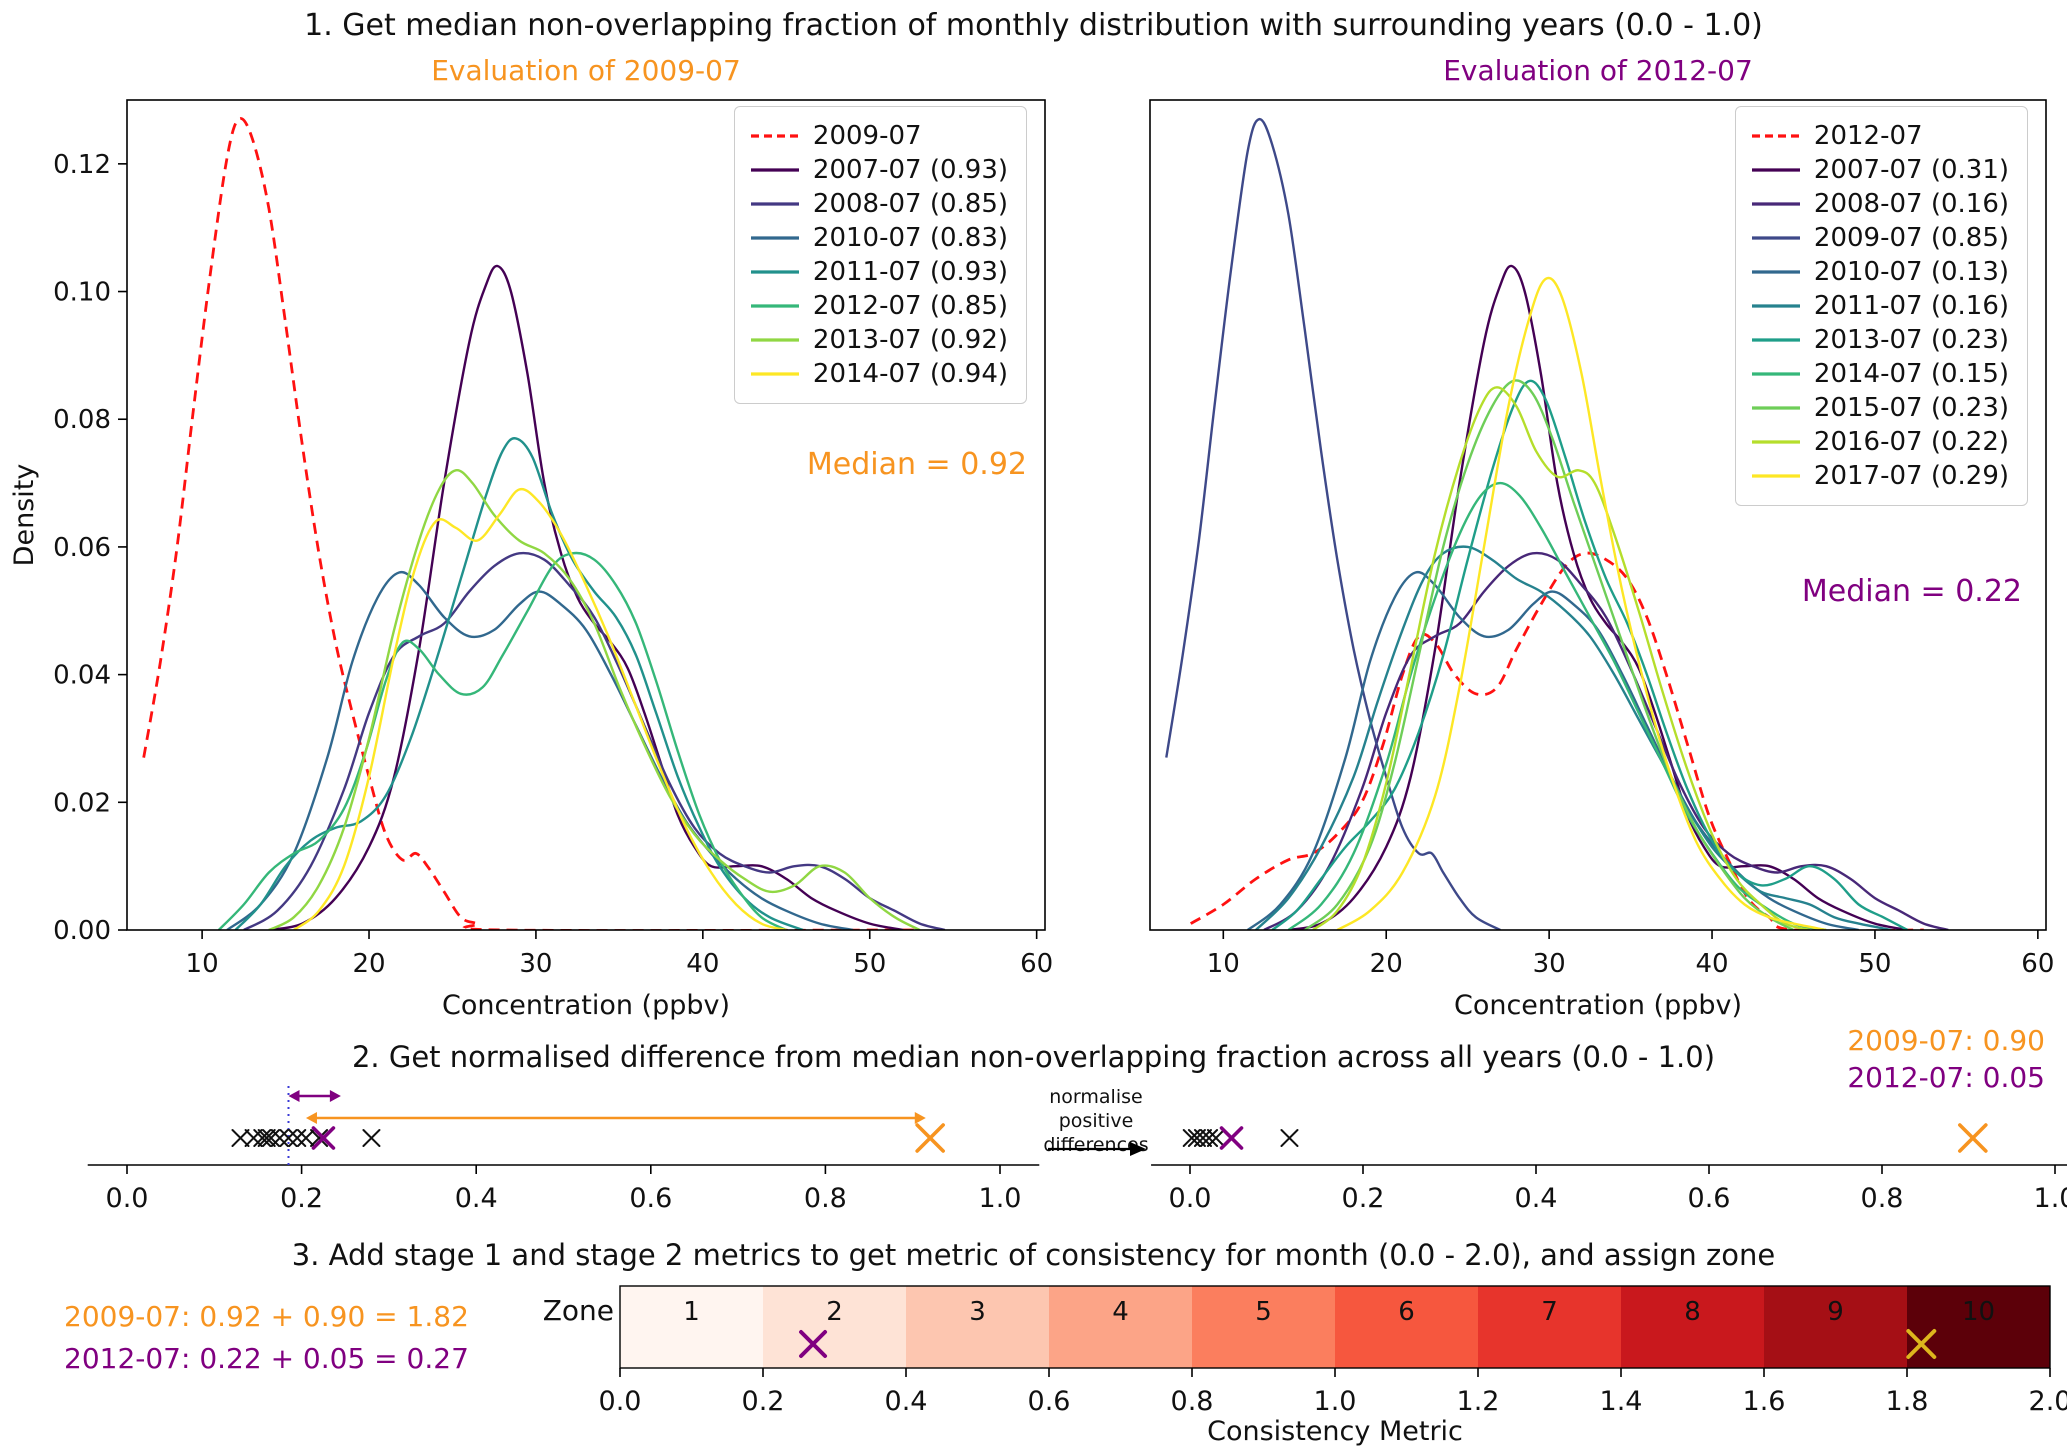 The width and height of the screenshot is (2067, 1446). I want to click on legend-item: 2009-07 (0.85), so click(1879, 238).